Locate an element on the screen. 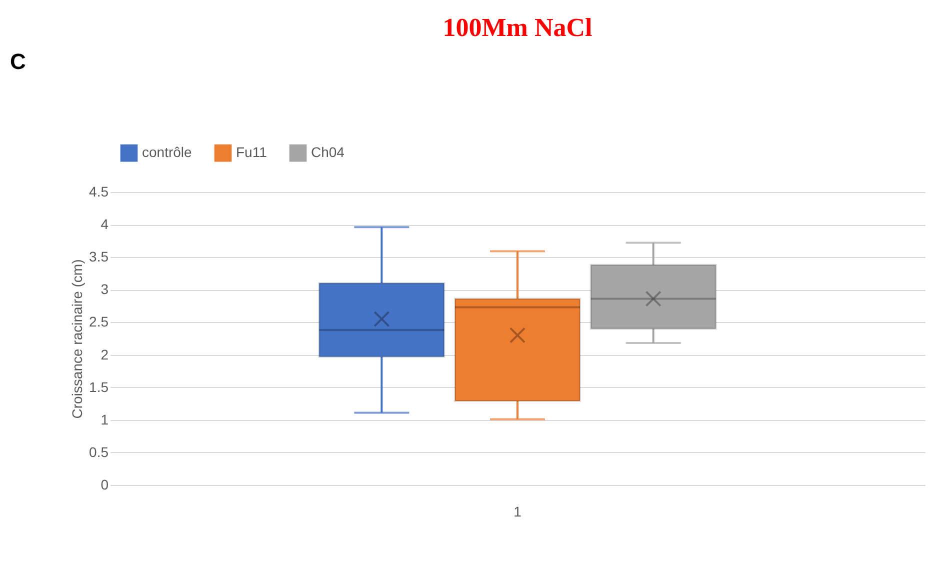 The image size is (940, 562). y-tick-label: 3.5 is located at coordinates (99, 256).